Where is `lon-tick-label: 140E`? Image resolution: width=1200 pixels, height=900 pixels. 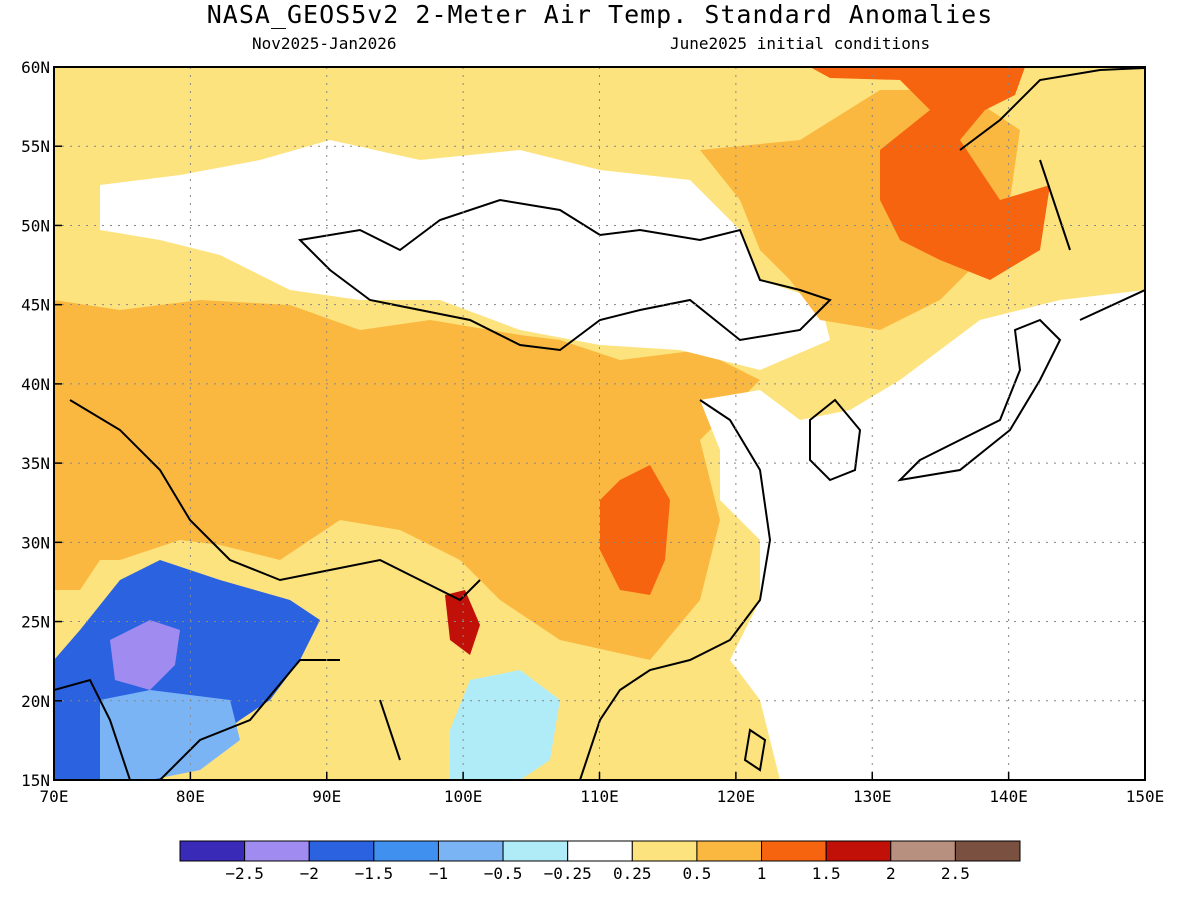 lon-tick-label: 140E is located at coordinates (1008, 796).